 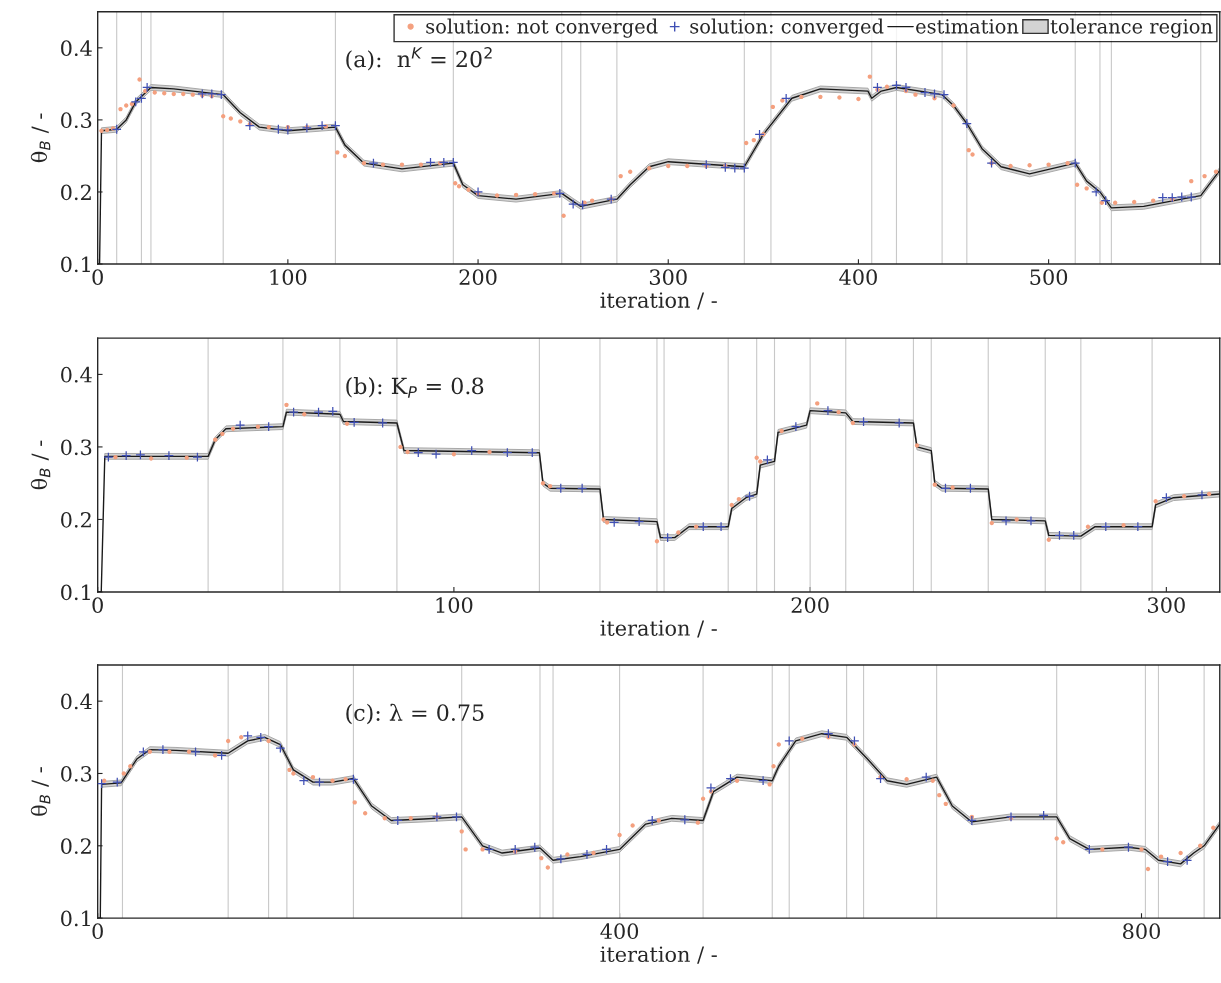 I want to click on annotation: (a): n$^{K}$ = 20$^{2}$, so click(x=419, y=59).